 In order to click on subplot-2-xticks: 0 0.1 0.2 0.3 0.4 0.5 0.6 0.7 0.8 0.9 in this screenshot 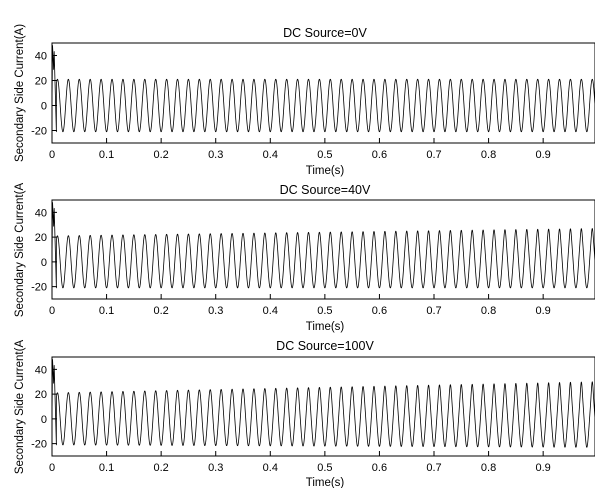, I will do `click(300, 305)`.